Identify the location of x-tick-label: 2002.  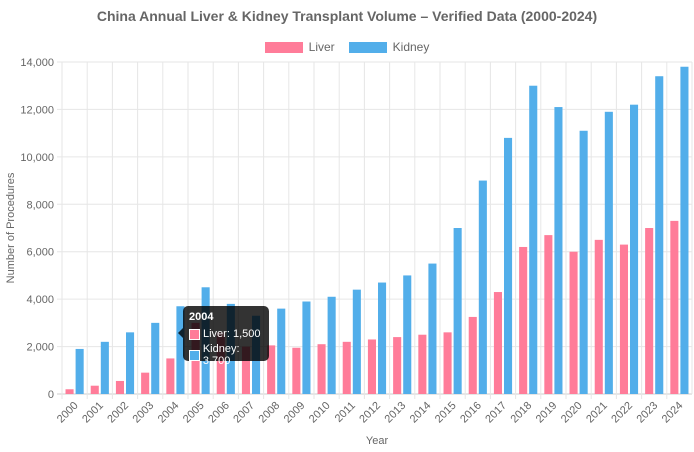
(118, 413).